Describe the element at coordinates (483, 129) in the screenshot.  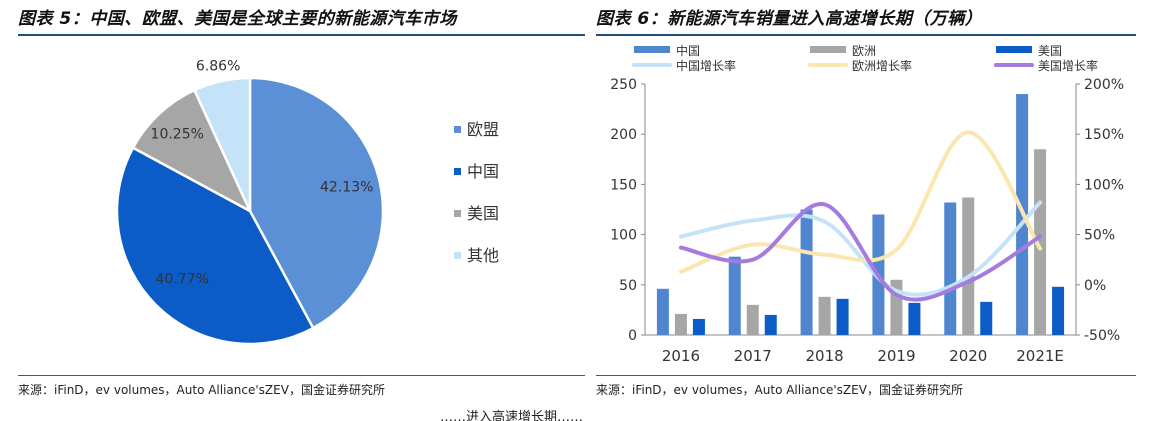
I see `legend-label: 欧盟` at that location.